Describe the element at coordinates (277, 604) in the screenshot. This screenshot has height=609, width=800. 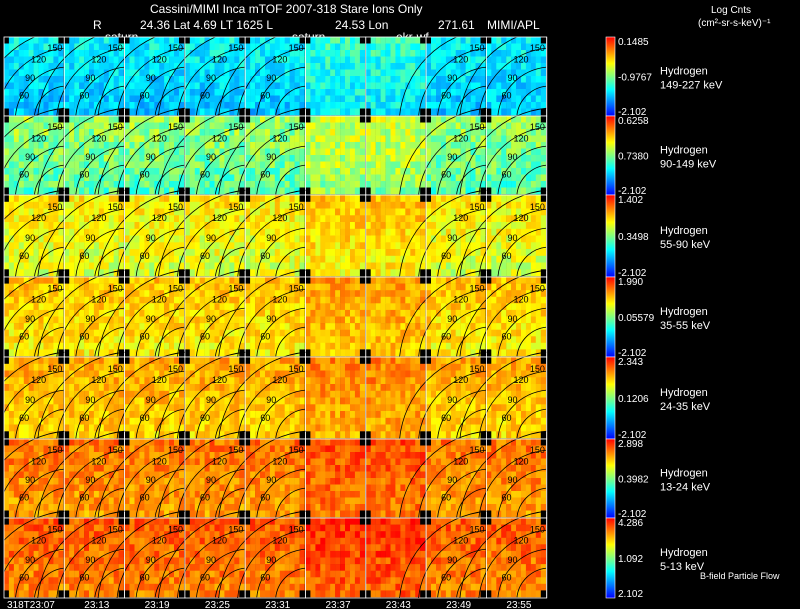
I see `time-tick-label: 23:31` at that location.